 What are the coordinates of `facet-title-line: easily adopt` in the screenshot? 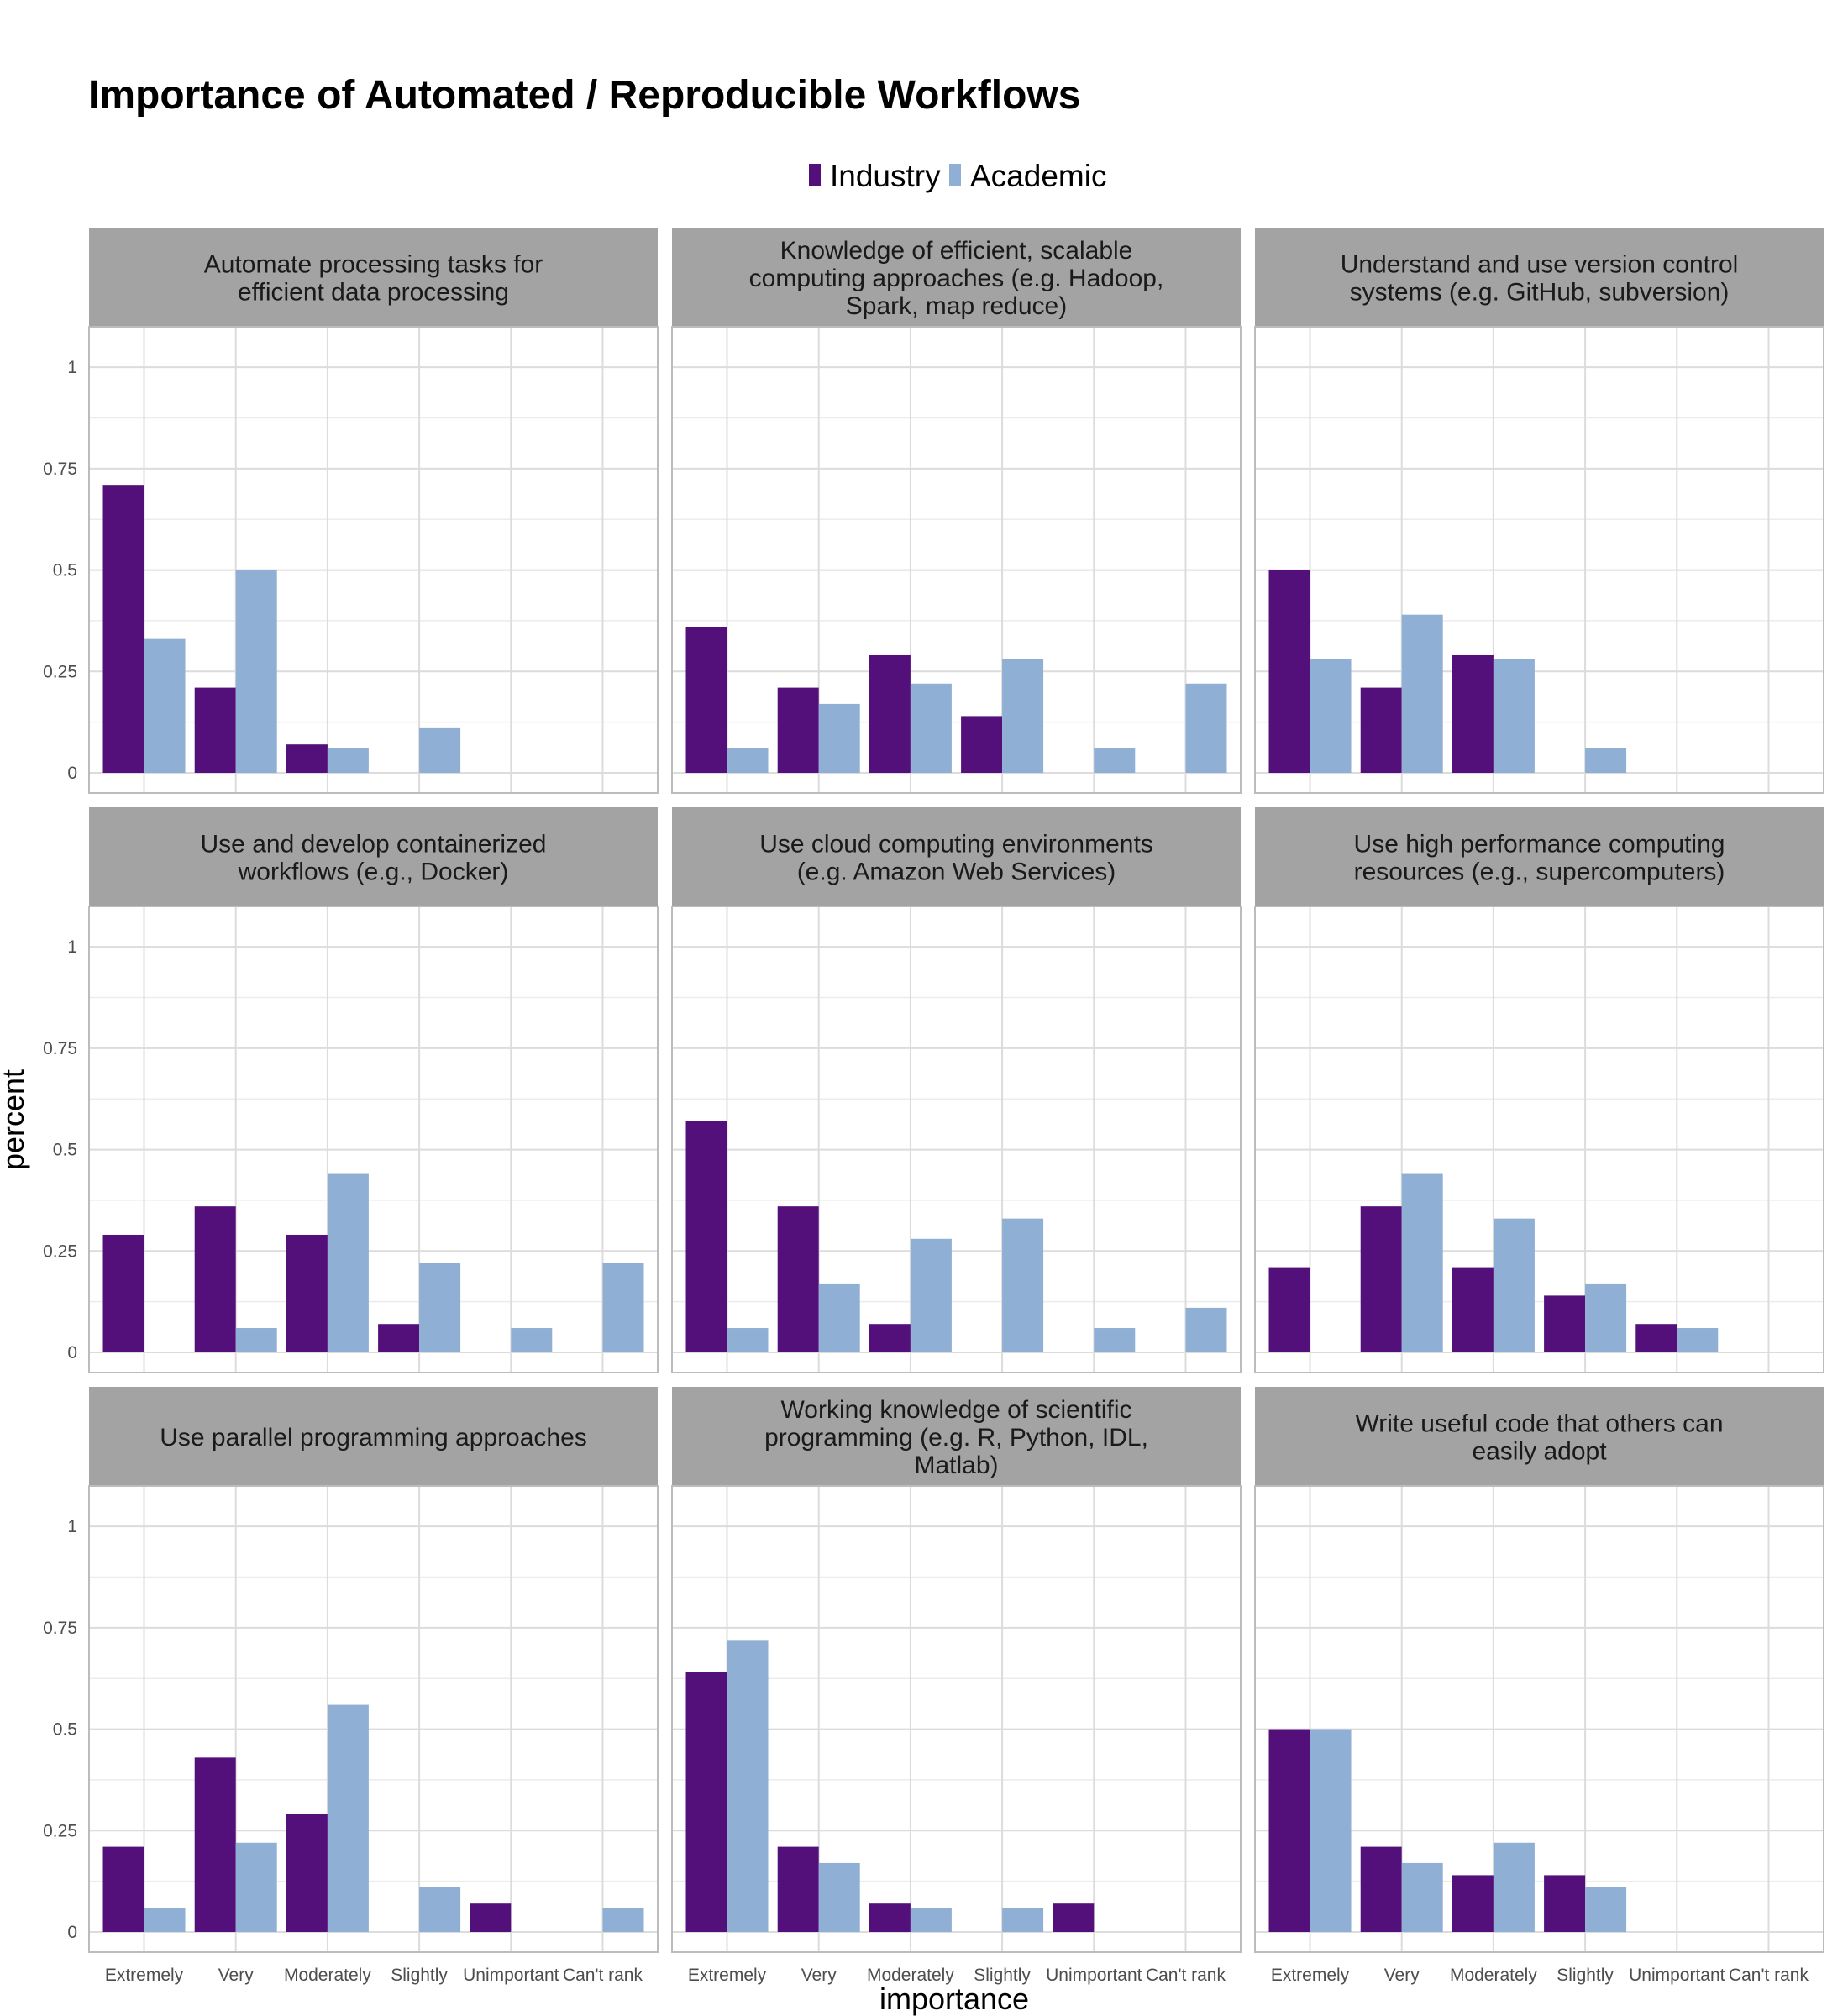 It's located at (1539, 1452).